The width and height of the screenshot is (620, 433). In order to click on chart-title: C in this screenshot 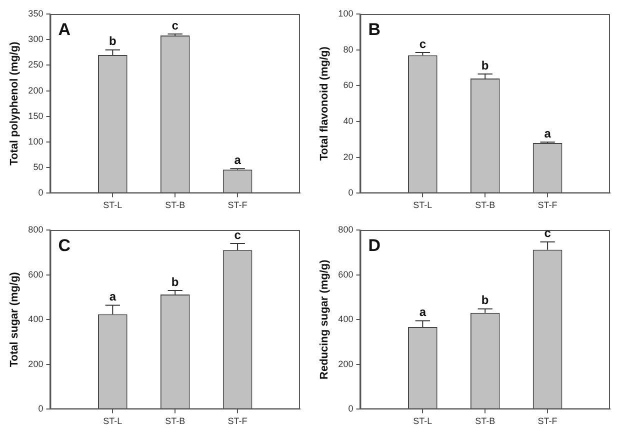, I will do `click(64, 246)`.